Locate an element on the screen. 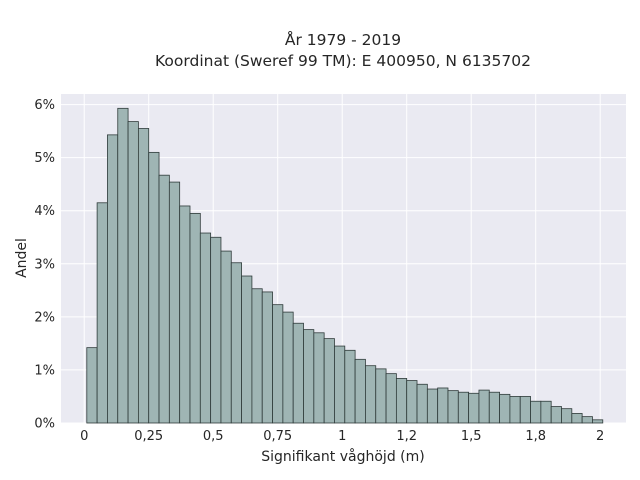 The image size is (640, 480). x-tick-label: 1,8 is located at coordinates (535, 436).